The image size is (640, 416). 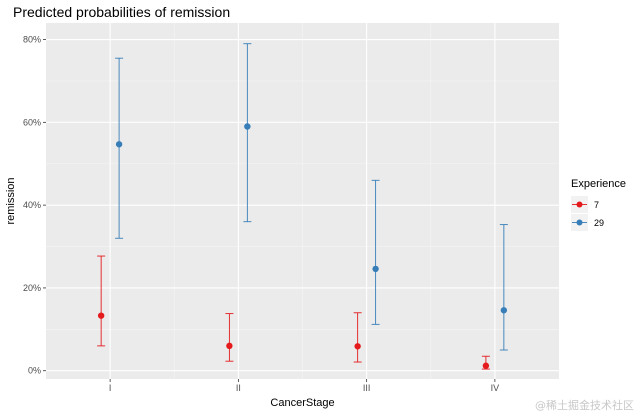 What do you see at coordinates (302, 403) in the screenshot?
I see `x-axis-title: CancerStage` at bounding box center [302, 403].